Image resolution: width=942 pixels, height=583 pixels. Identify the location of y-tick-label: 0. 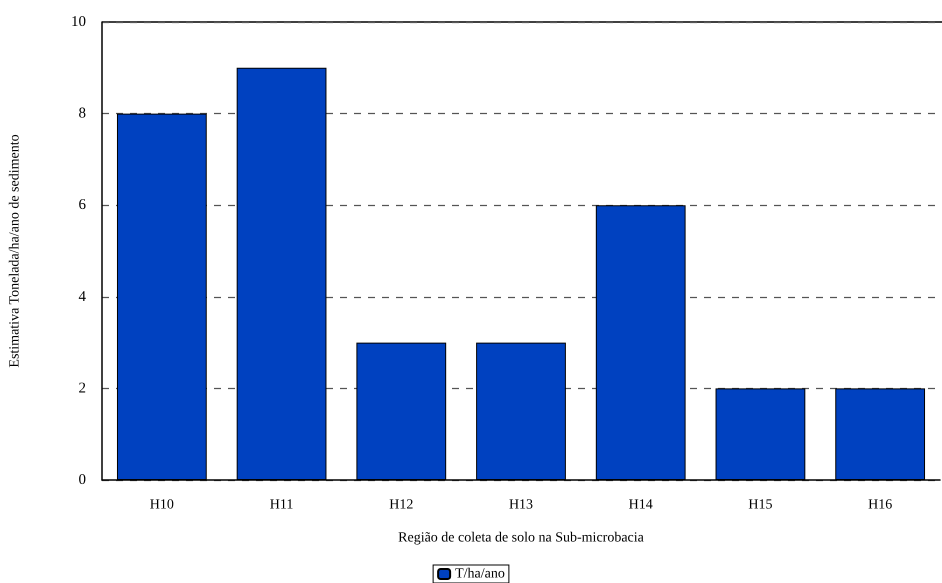
(82, 480).